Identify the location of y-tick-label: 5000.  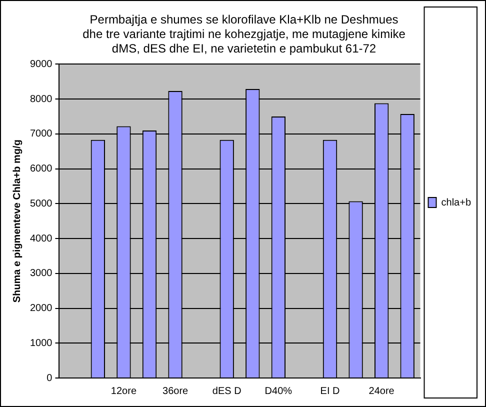
(41, 204).